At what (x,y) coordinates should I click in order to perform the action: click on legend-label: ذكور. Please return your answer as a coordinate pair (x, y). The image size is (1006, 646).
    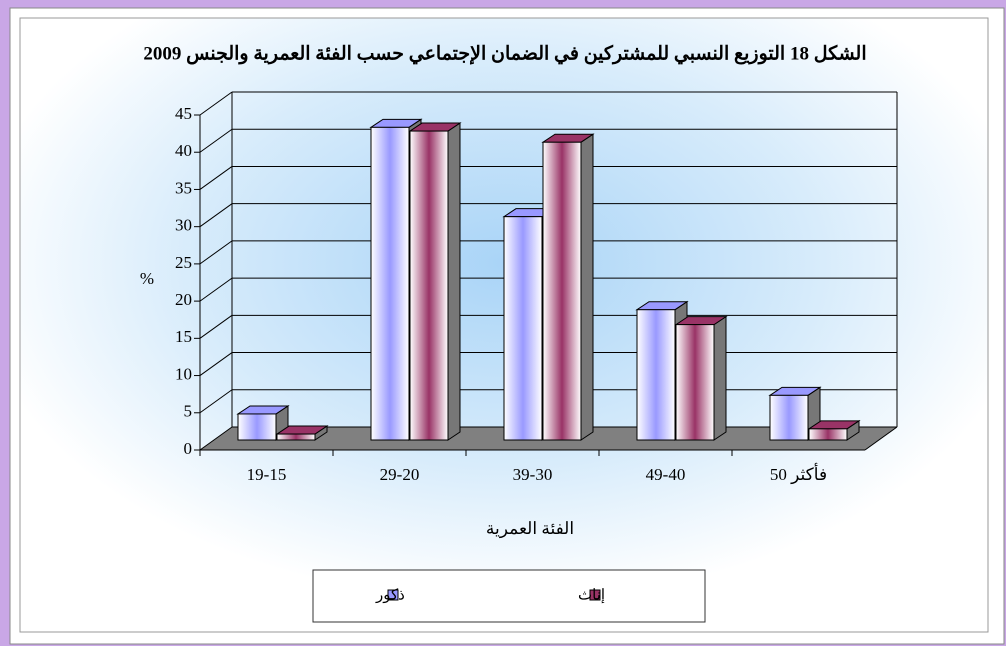
    Looking at the image, I should click on (390, 595).